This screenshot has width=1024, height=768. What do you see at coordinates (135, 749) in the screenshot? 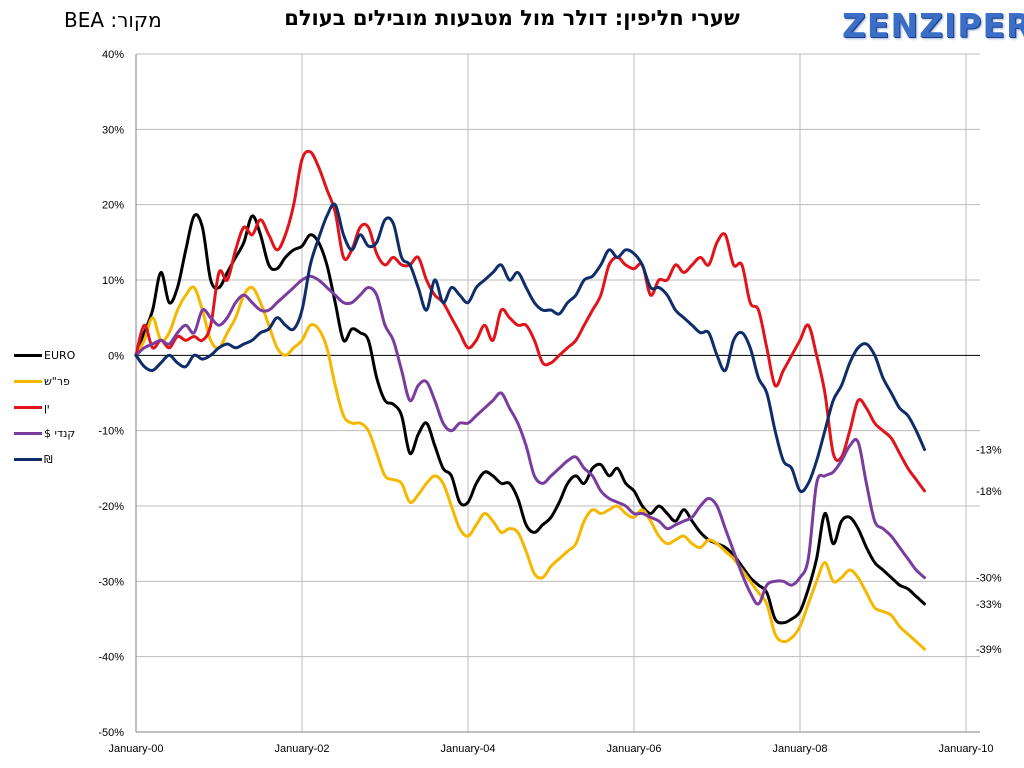
I see `x-tick-label: January-00` at bounding box center [135, 749].